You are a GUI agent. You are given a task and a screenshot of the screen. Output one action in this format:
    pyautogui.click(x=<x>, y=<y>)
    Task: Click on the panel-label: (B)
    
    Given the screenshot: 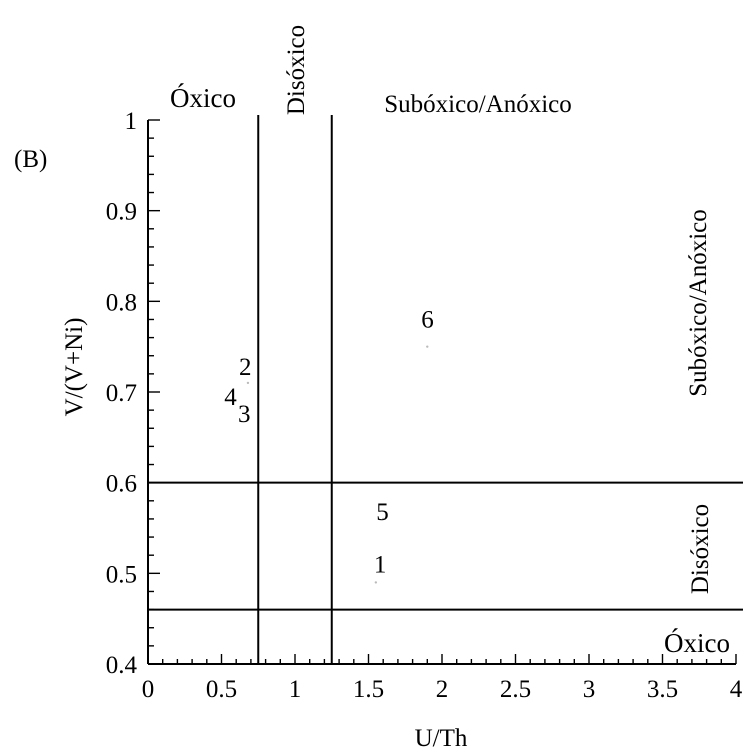 What is the action you would take?
    pyautogui.click(x=30, y=159)
    